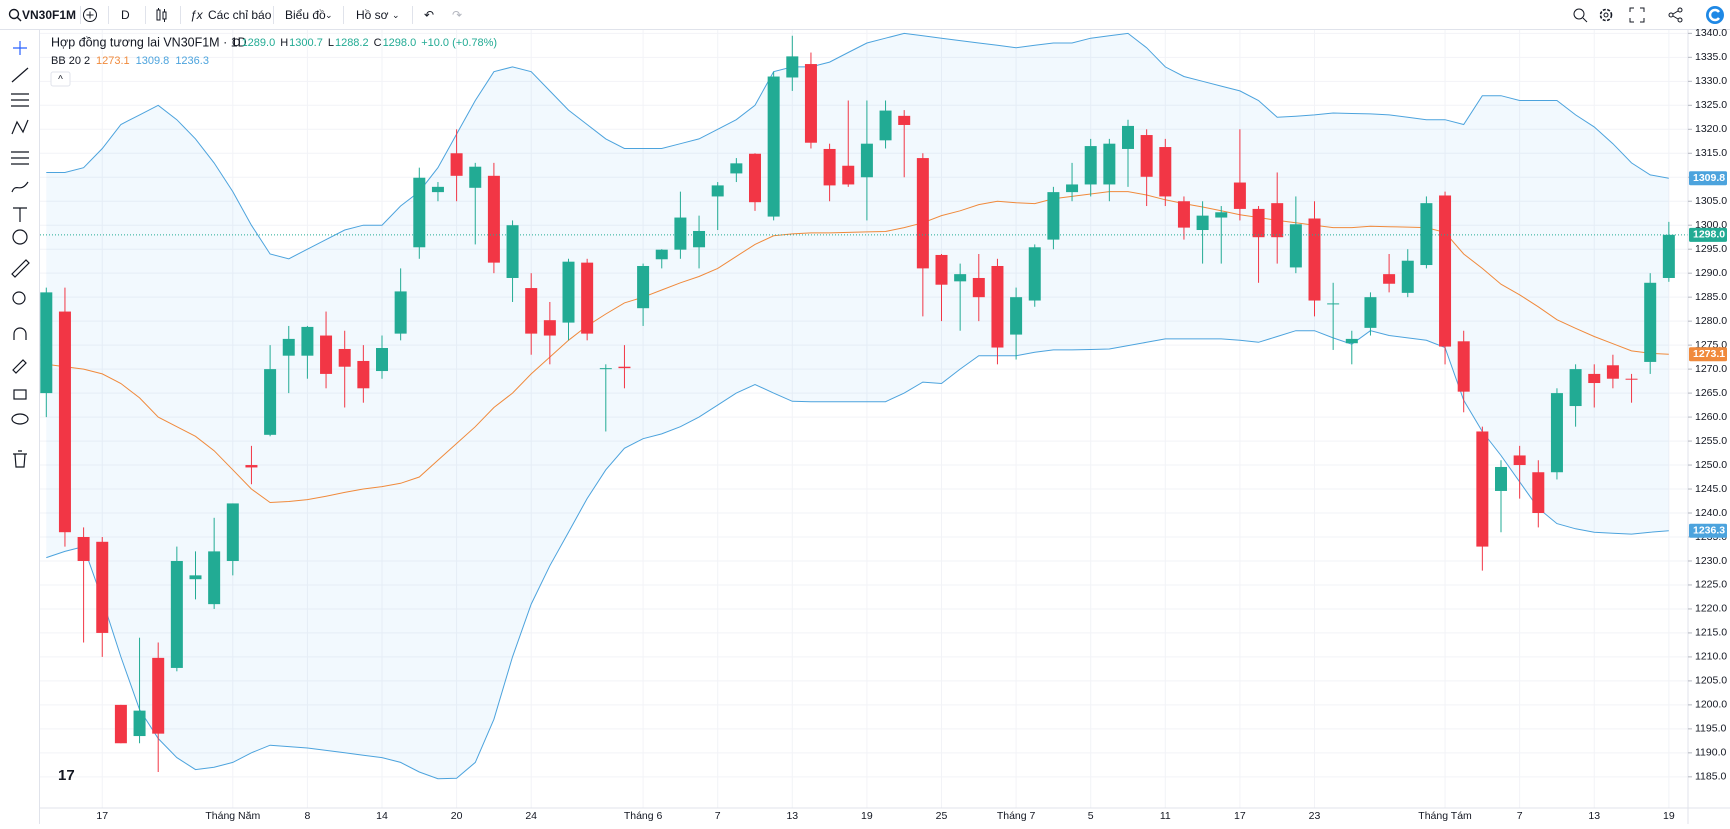 This screenshot has width=1730, height=829. What do you see at coordinates (1711, 201) in the screenshot?
I see `y-tick-label: 1305.0` at bounding box center [1711, 201].